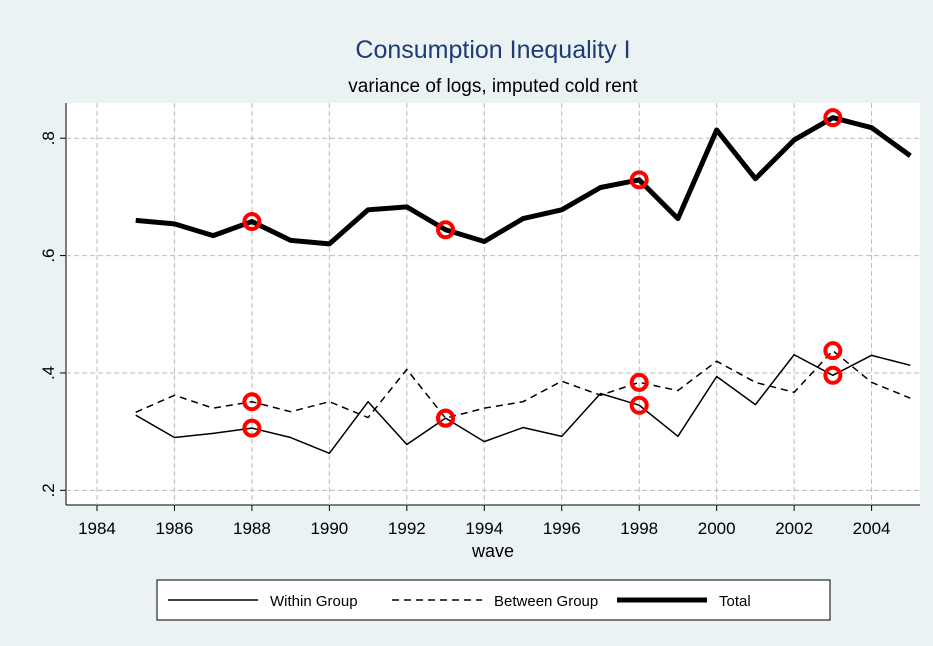  What do you see at coordinates (314, 601) in the screenshot?
I see `legend-label: Within Group` at bounding box center [314, 601].